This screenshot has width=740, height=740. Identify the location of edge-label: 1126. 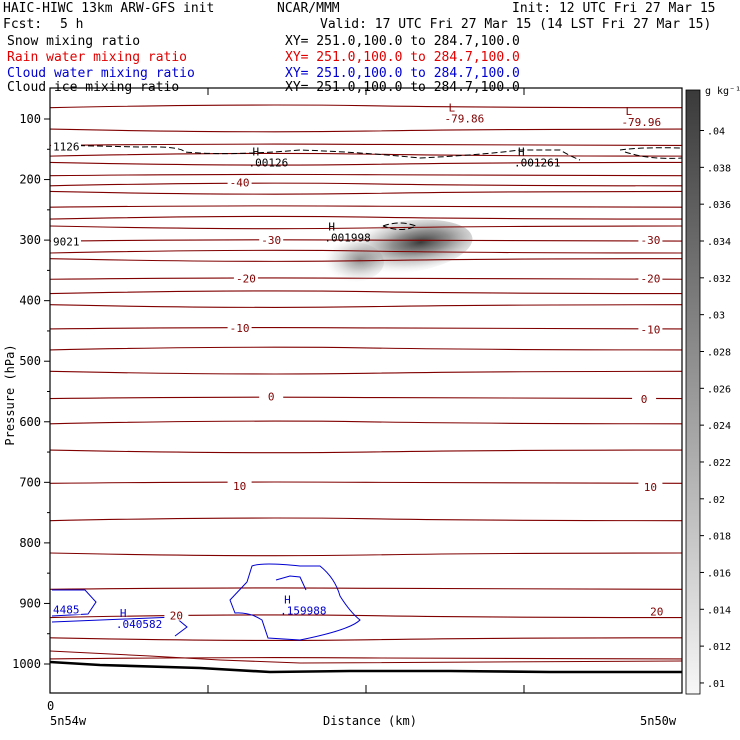
(66, 146).